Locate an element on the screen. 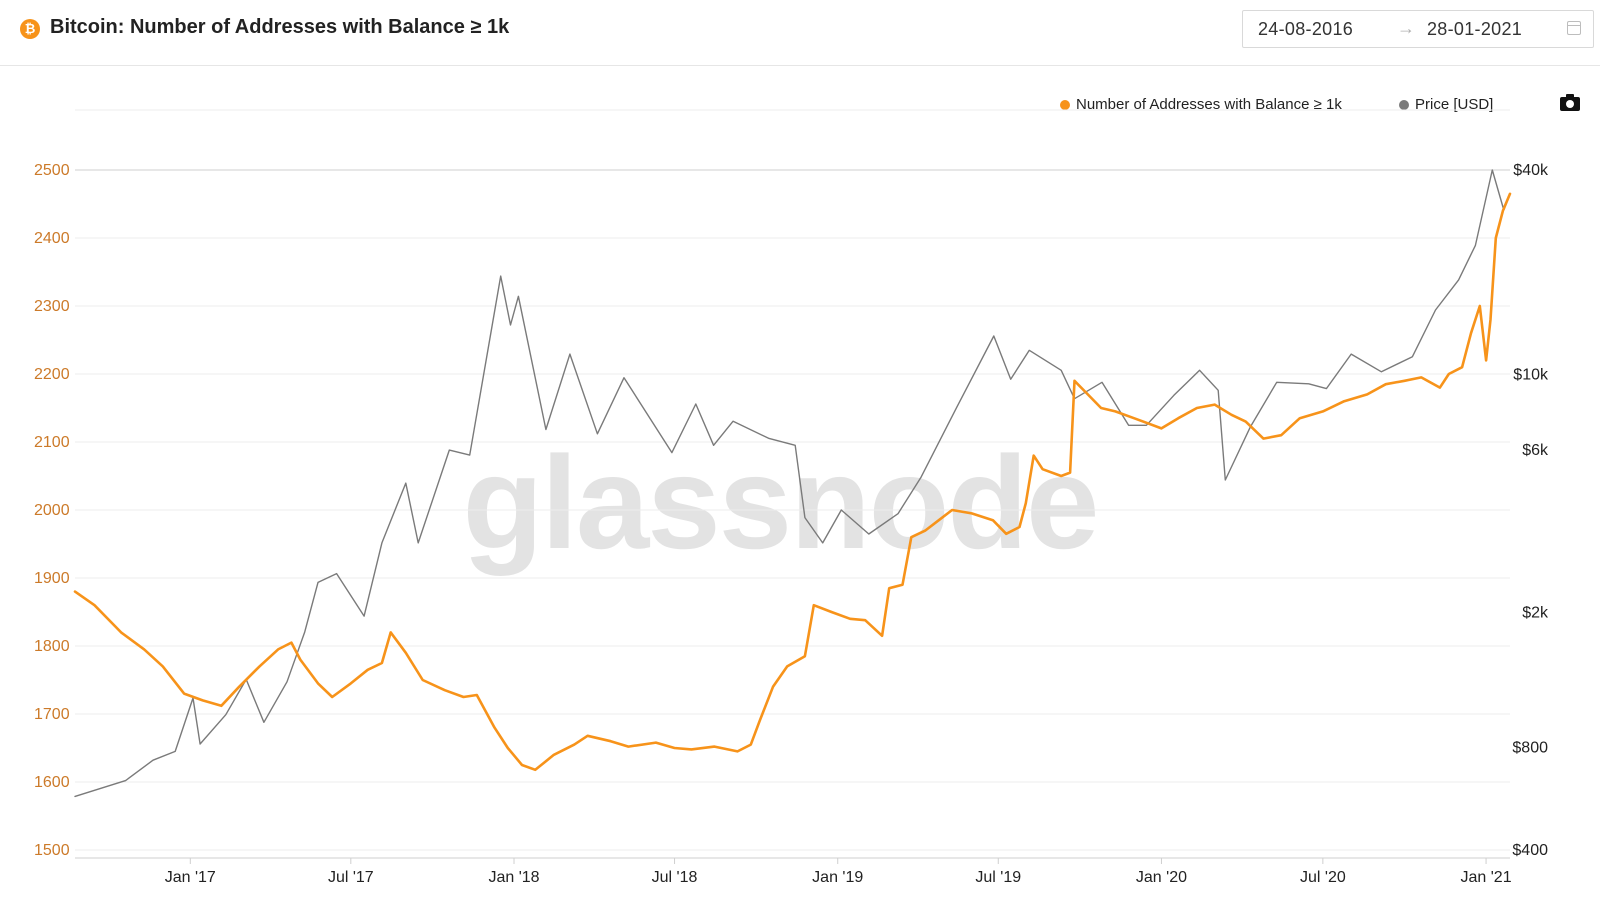  camera-icon is located at coordinates (1570, 102).